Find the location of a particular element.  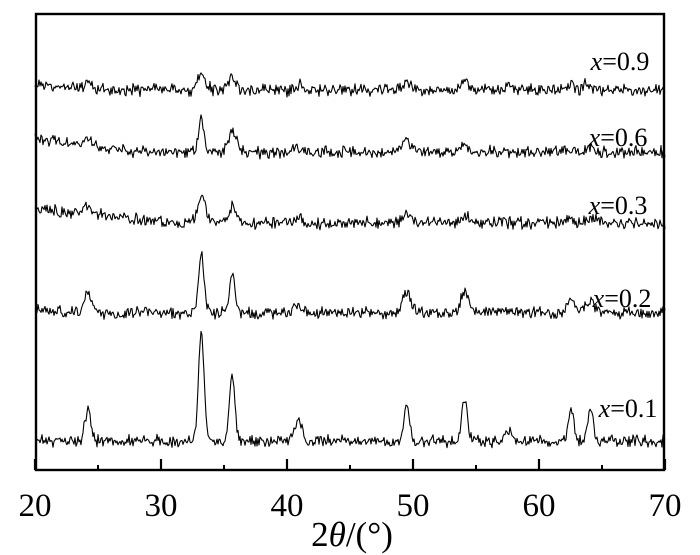

x-tick-label: 60 is located at coordinates (539, 506).